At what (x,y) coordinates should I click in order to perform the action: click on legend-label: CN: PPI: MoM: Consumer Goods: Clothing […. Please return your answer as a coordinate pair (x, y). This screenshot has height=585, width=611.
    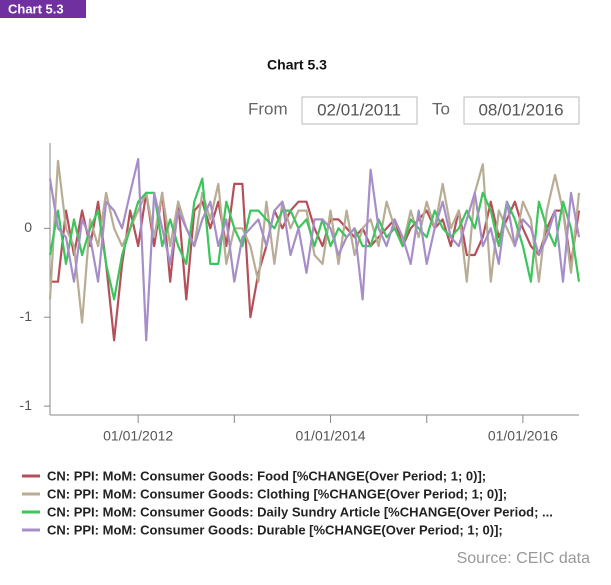
    Looking at the image, I should click on (277, 493).